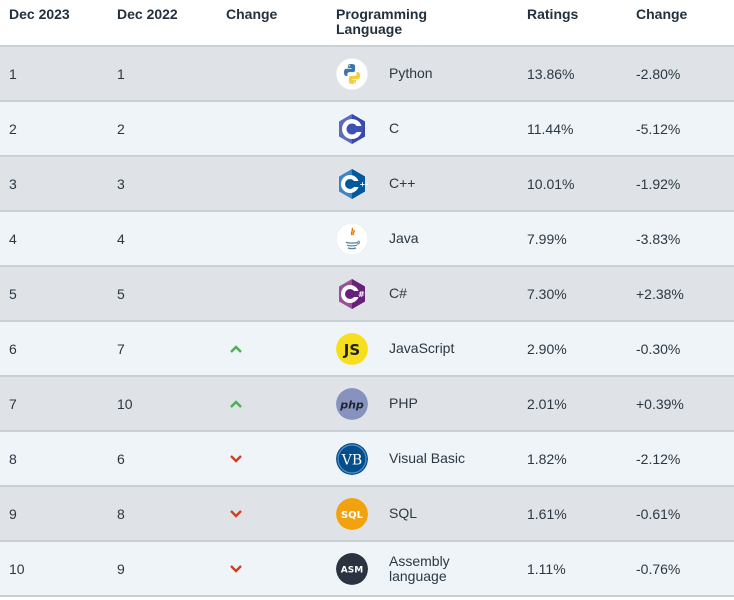 Image resolution: width=734 pixels, height=600 pixels. What do you see at coordinates (121, 73) in the screenshot?
I see `rank-2022: 1` at bounding box center [121, 73].